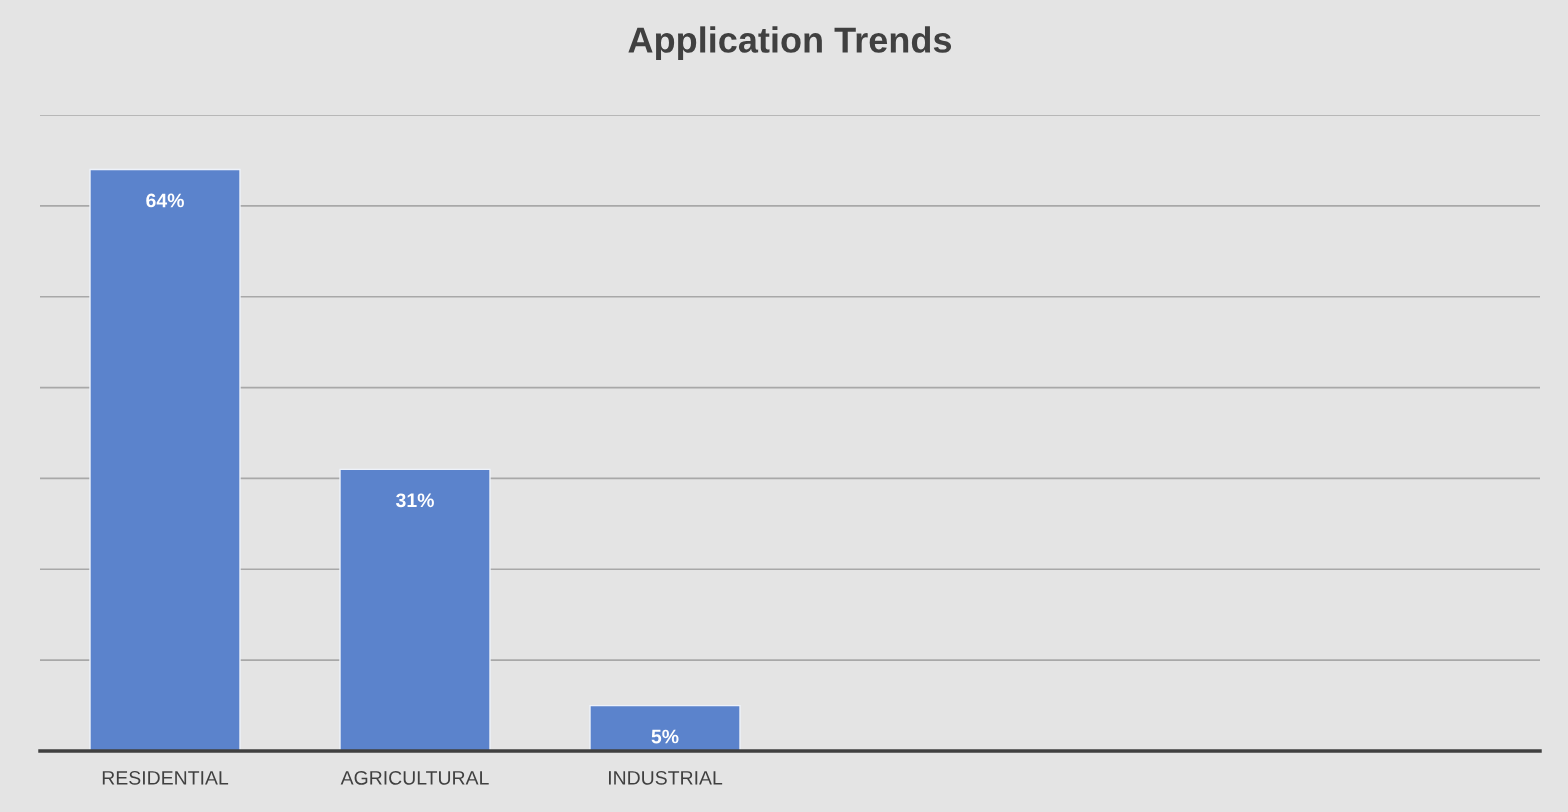 The height and width of the screenshot is (812, 1568). Describe the element at coordinates (665, 777) in the screenshot. I see `x-tick-label: INDUSTRIAL` at that location.